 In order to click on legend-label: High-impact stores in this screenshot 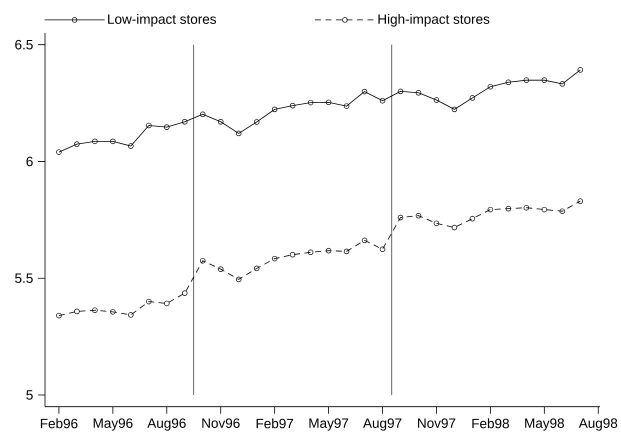, I will do `click(434, 20)`.